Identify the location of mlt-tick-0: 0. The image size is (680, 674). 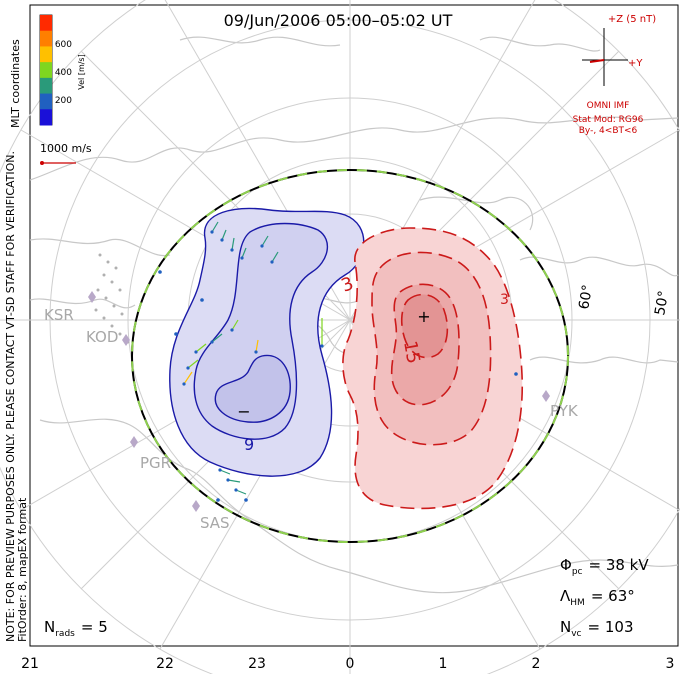
(350, 664).